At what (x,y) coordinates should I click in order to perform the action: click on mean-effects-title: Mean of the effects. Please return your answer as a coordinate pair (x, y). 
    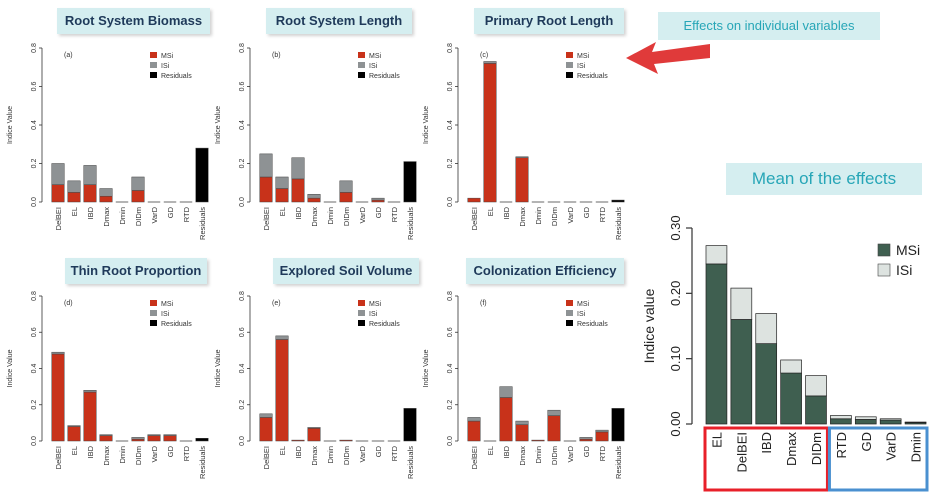
    Looking at the image, I should click on (824, 179).